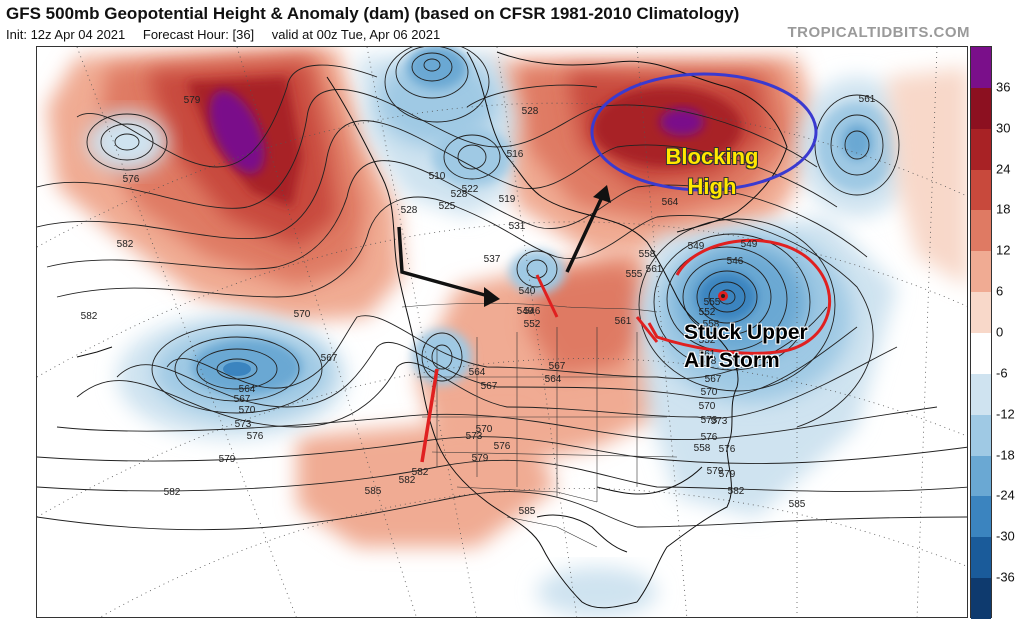 This screenshot has width=1024, height=638. What do you see at coordinates (712, 186) in the screenshot?
I see `blocking-line2: High` at bounding box center [712, 186].